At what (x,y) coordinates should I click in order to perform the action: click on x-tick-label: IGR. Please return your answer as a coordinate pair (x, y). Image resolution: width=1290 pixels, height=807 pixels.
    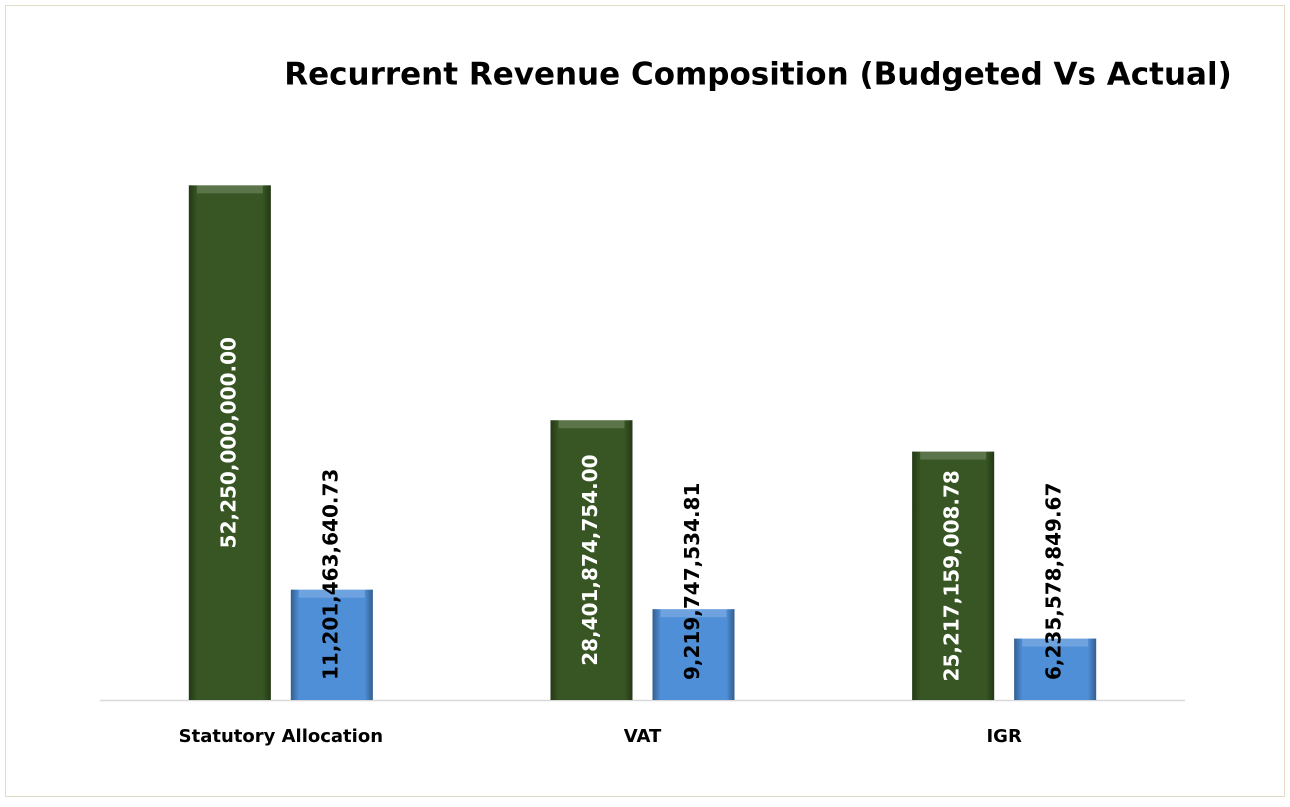
    Looking at the image, I should click on (1003, 736).